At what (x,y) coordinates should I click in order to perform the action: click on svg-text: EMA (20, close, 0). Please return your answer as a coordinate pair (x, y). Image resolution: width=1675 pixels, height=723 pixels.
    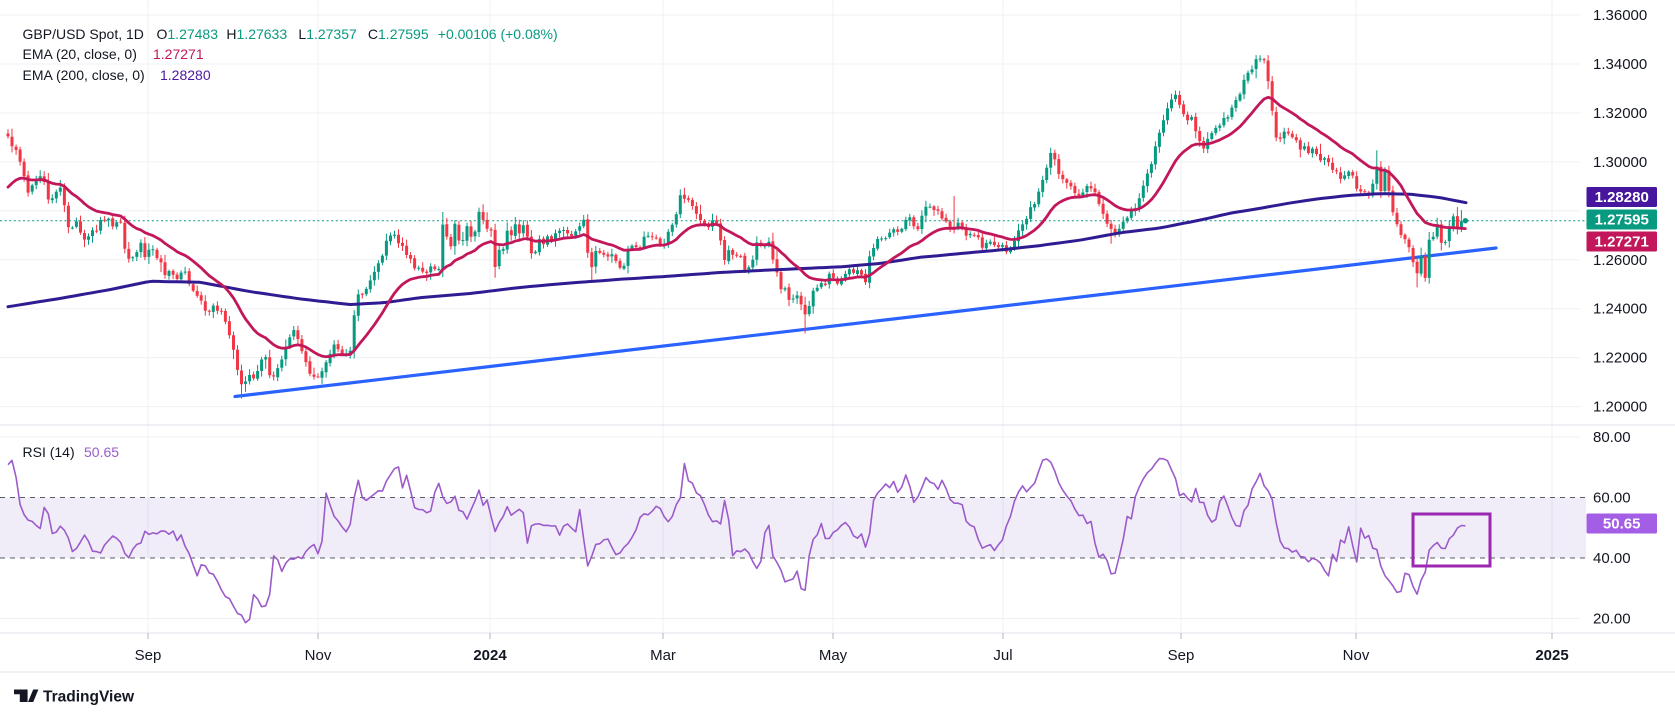
    Looking at the image, I should click on (80, 54).